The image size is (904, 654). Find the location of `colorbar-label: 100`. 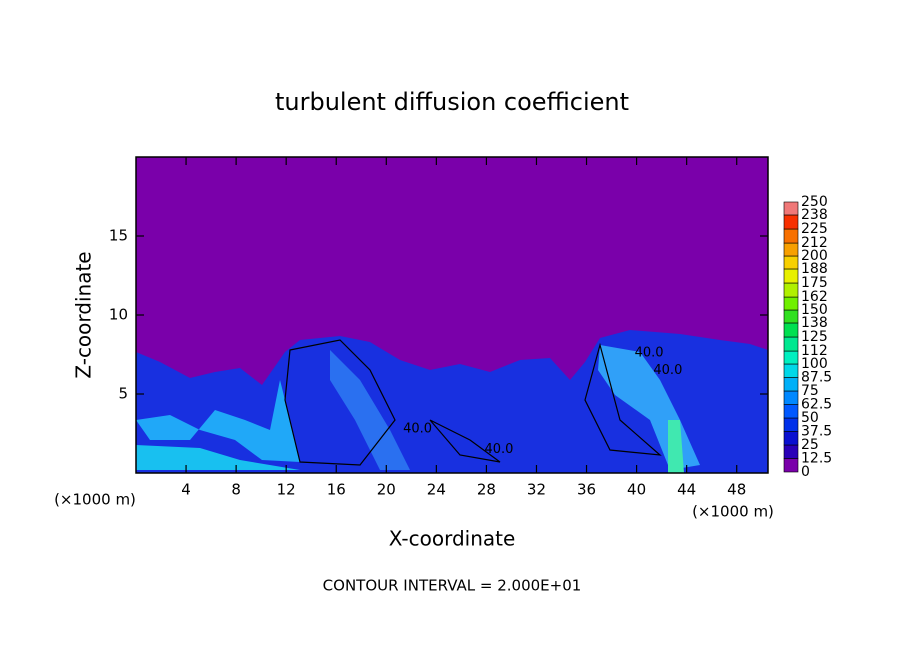

colorbar-label: 100 is located at coordinates (814, 364).